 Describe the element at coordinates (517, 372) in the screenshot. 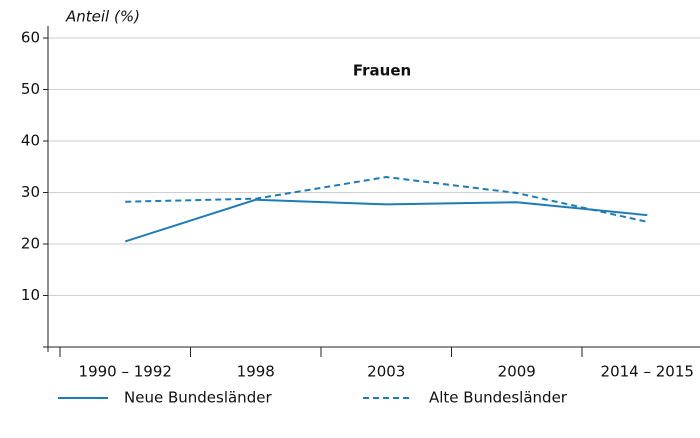

I see `x-tick-label: 2009` at that location.